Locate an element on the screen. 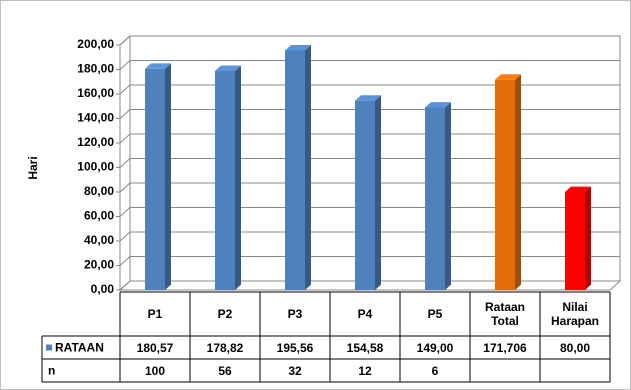  table-value-cell: 6 is located at coordinates (435, 370).